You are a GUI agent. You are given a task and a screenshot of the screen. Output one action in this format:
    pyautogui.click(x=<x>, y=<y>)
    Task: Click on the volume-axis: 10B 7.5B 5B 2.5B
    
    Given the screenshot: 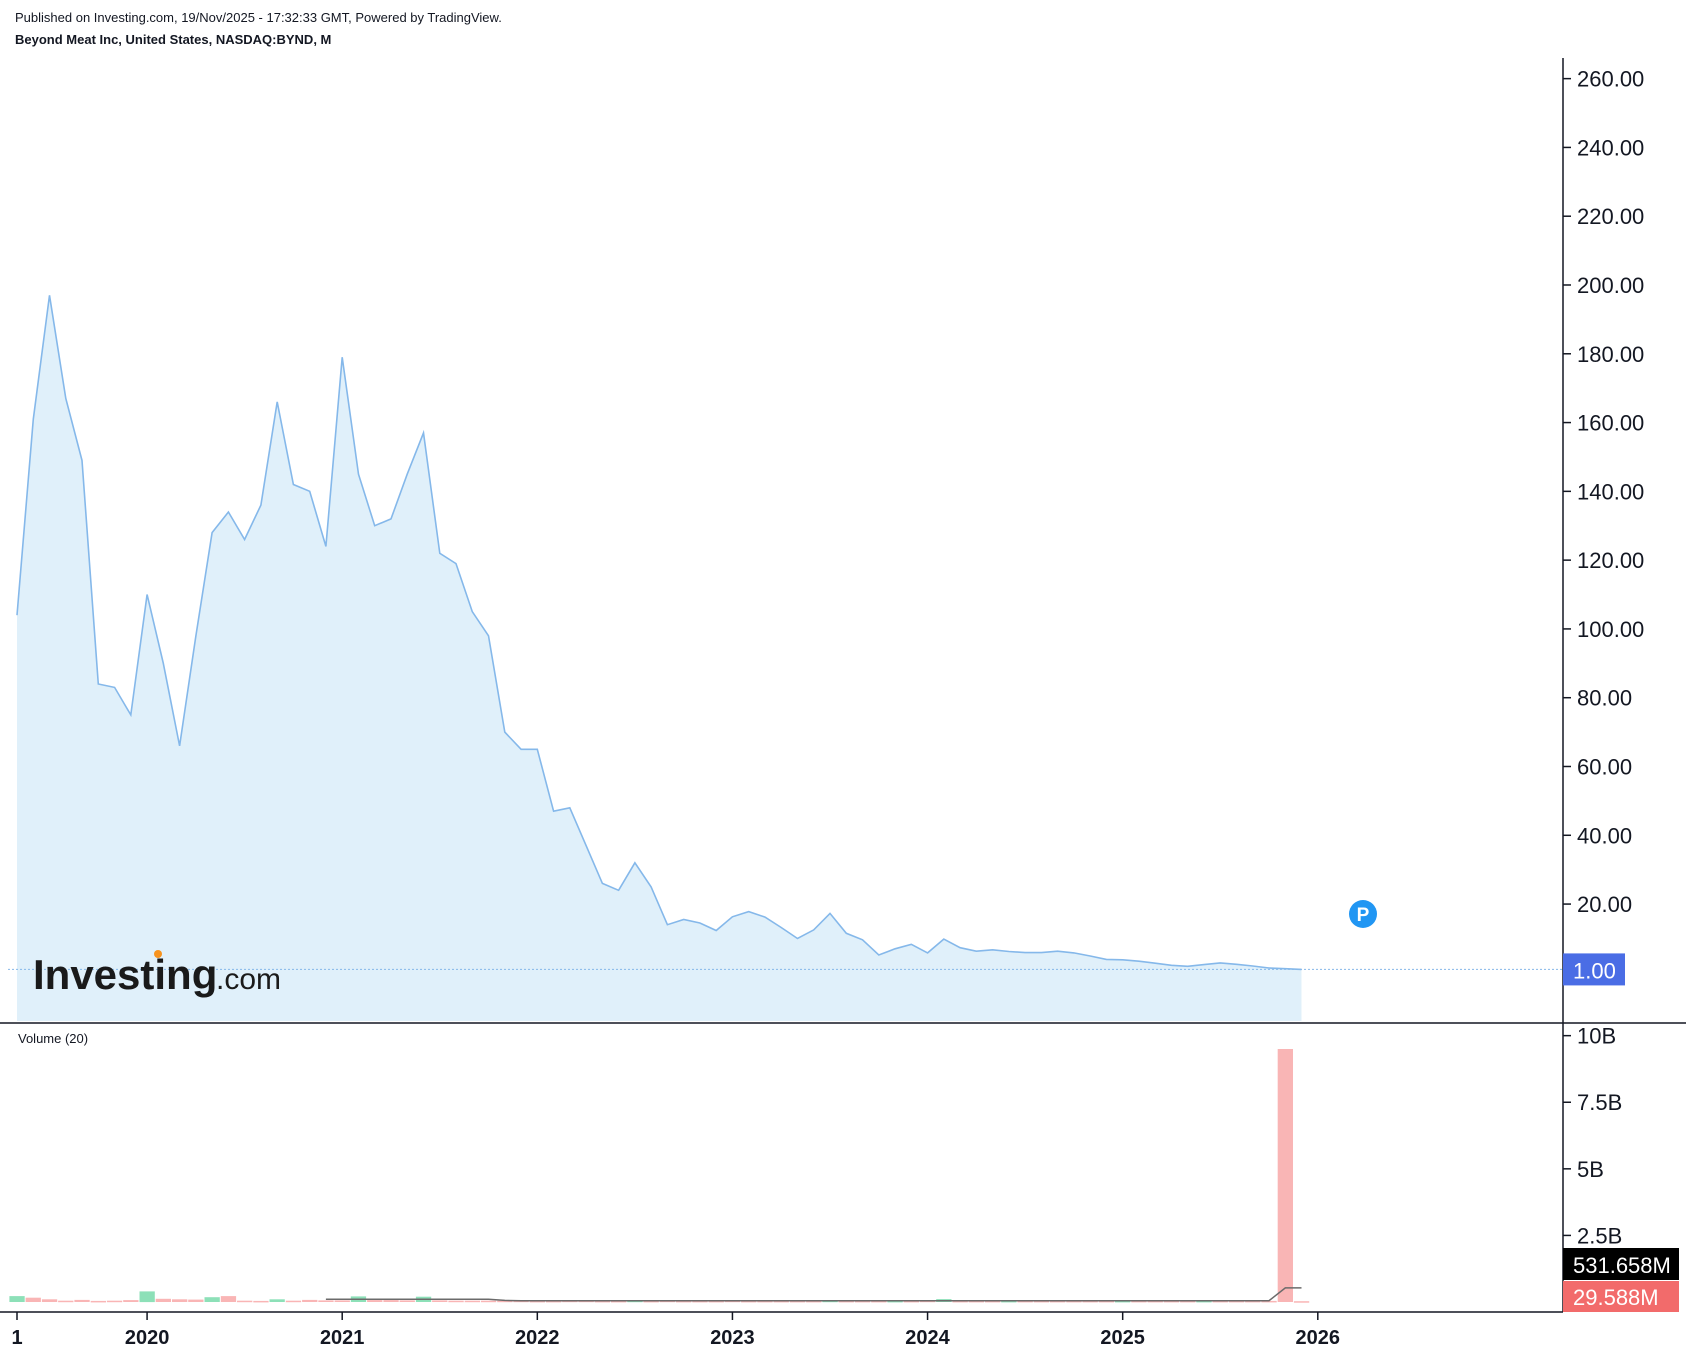 What is the action you would take?
    pyautogui.click(x=1592, y=1136)
    